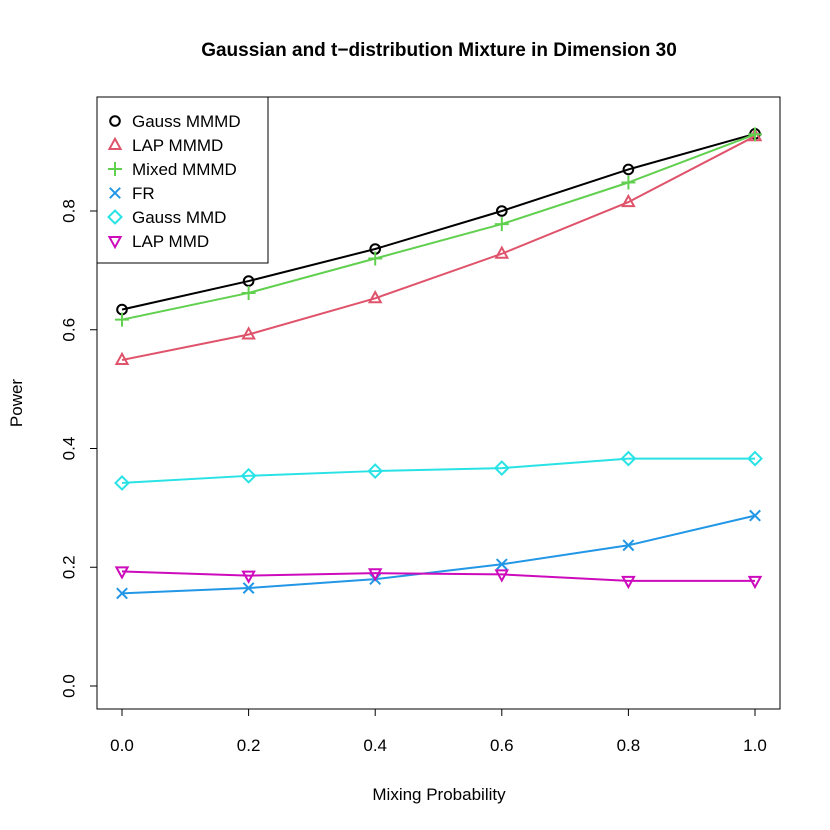 Image resolution: width=830 pixels, height=830 pixels. I want to click on legend-label: FR, so click(143, 193).